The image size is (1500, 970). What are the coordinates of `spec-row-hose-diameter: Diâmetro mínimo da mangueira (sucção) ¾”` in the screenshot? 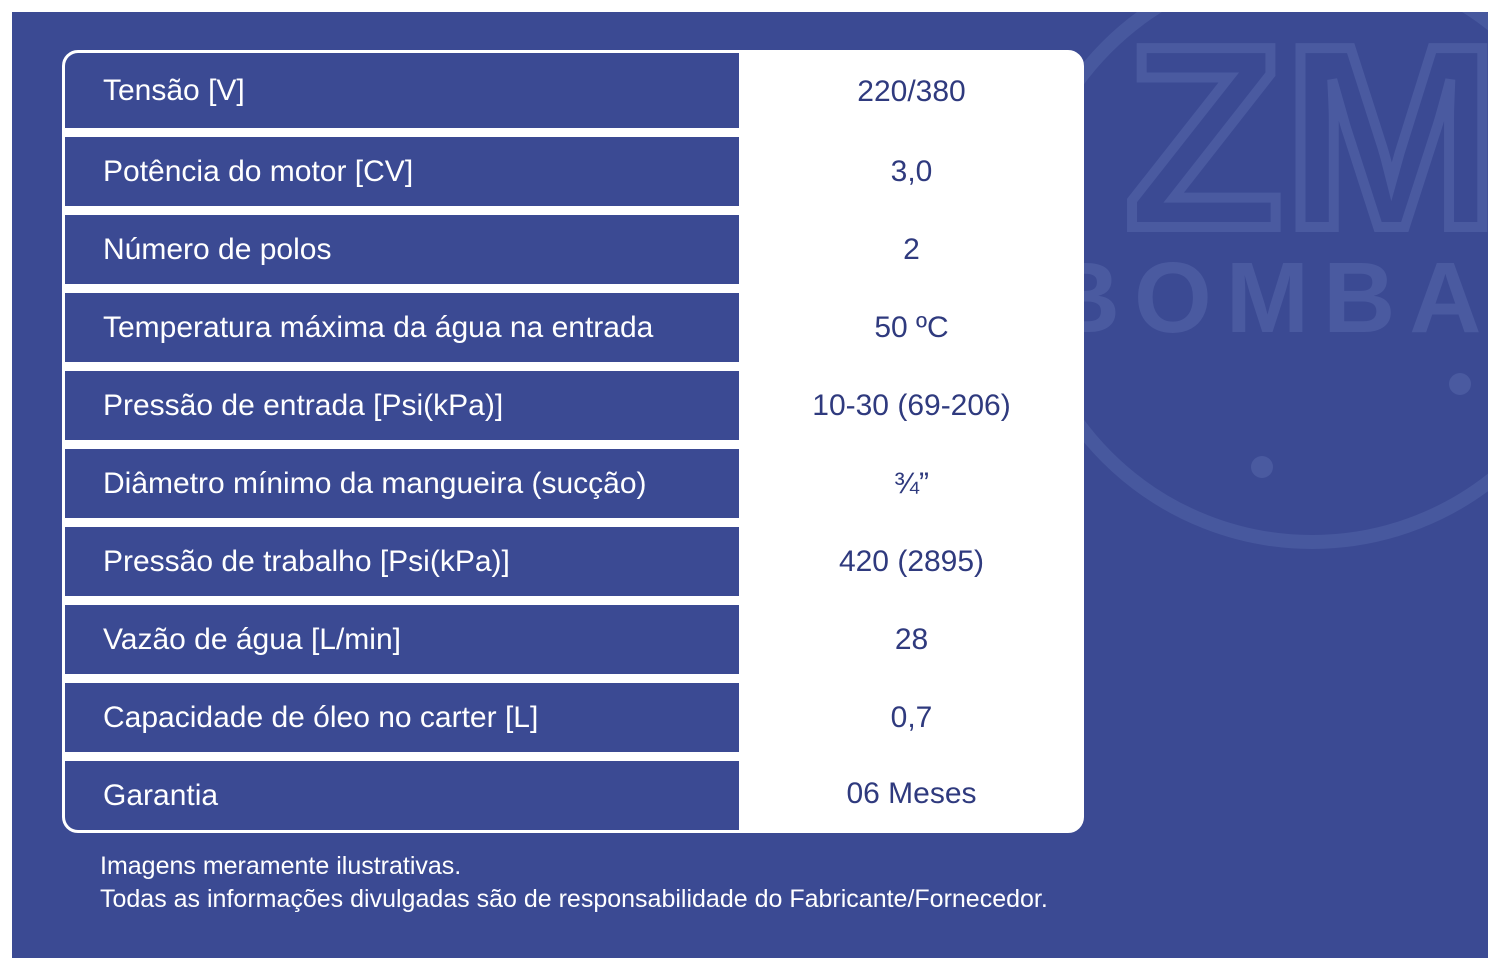 It's located at (573, 482).